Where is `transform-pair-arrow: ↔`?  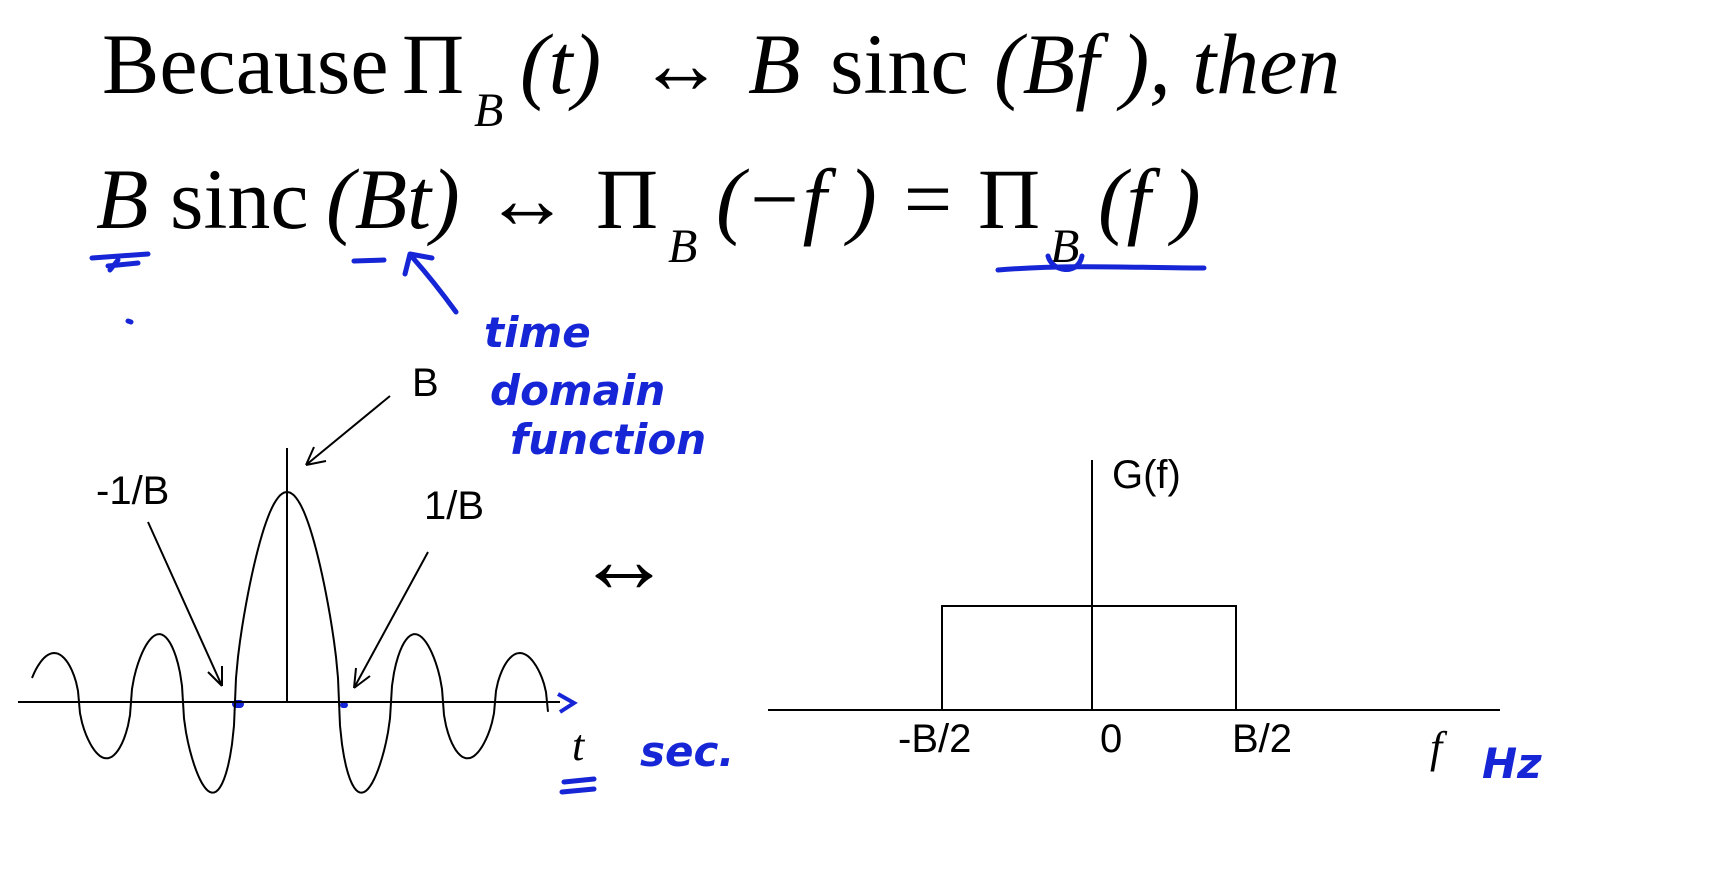
transform-pair-arrow: ↔ is located at coordinates (624, 559).